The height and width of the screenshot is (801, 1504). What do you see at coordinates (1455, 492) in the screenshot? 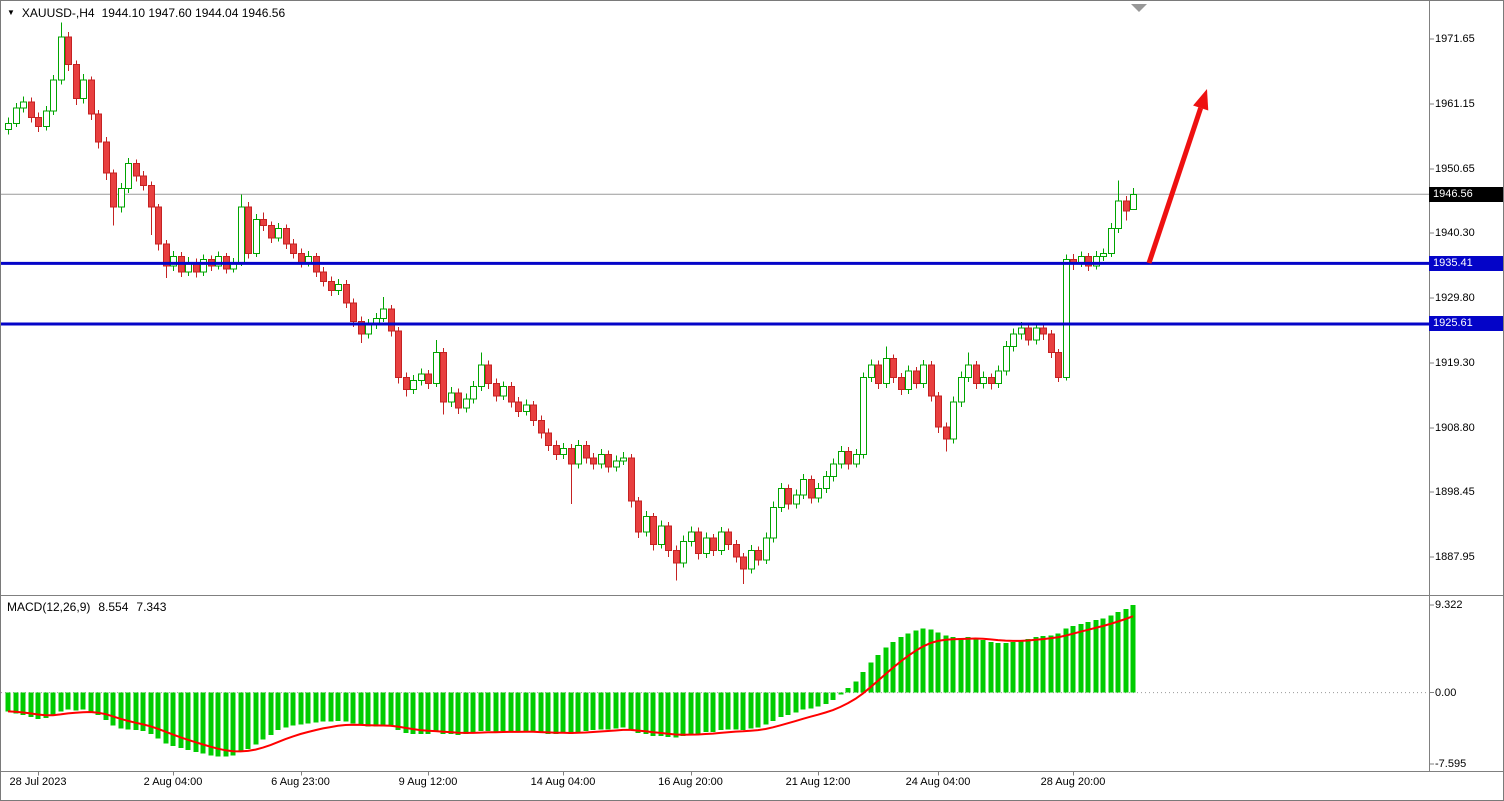
I see `price-axis-label: 1898.45` at bounding box center [1455, 492].